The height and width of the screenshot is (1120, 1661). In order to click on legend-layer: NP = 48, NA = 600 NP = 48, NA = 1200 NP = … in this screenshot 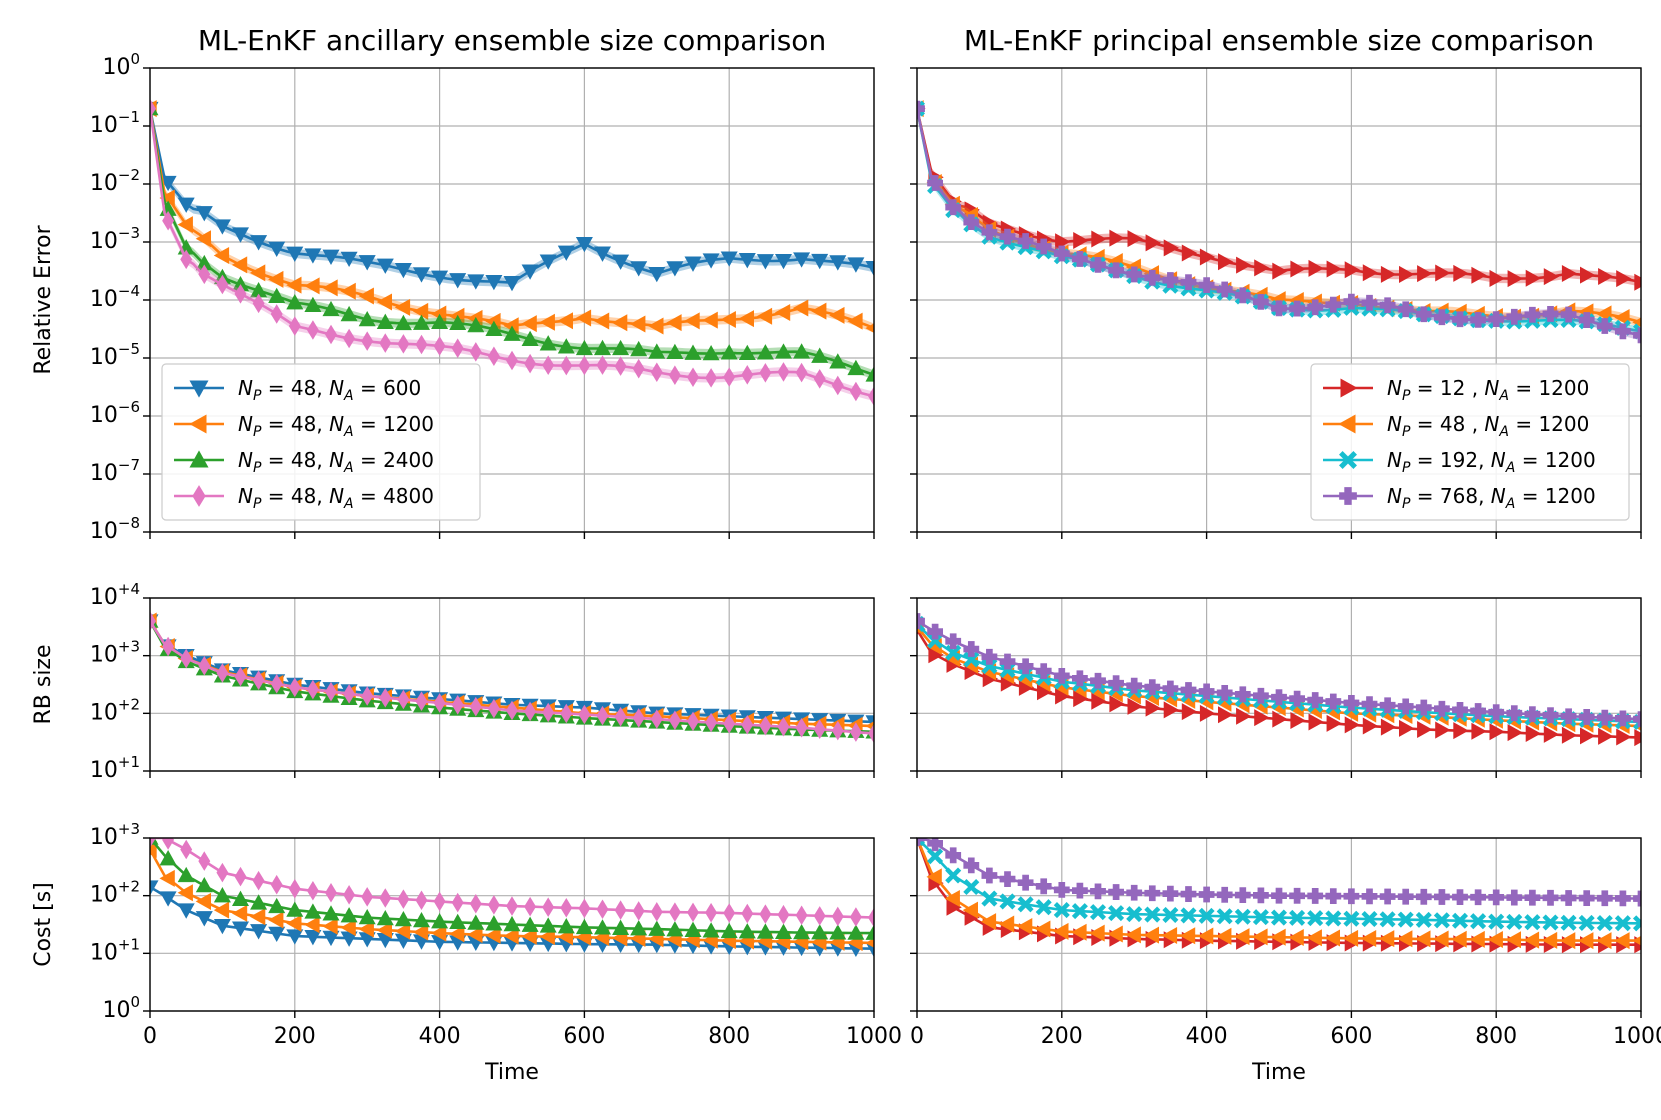, I will do `click(895, 442)`.